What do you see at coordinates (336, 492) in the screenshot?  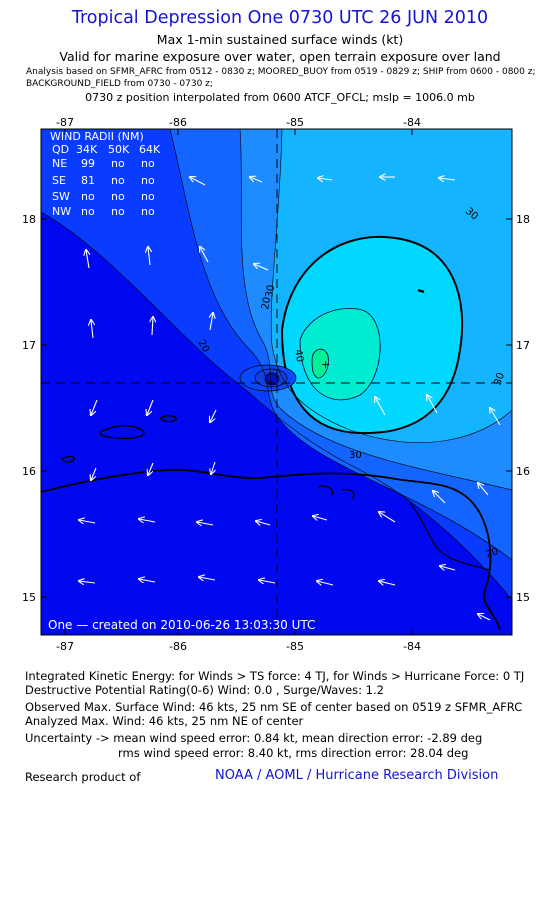 I see `island-swan-reefs` at bounding box center [336, 492].